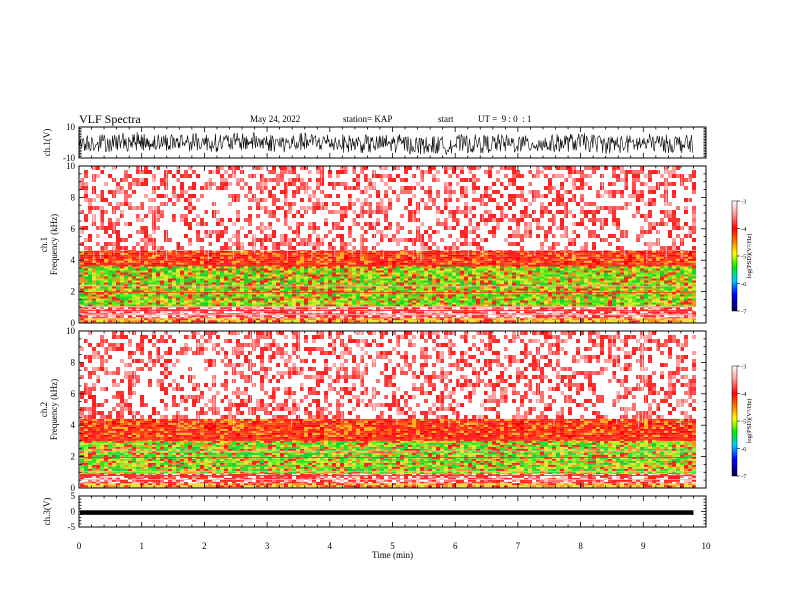  What do you see at coordinates (392, 546) in the screenshot?
I see `x-tick-label: 5` at bounding box center [392, 546].